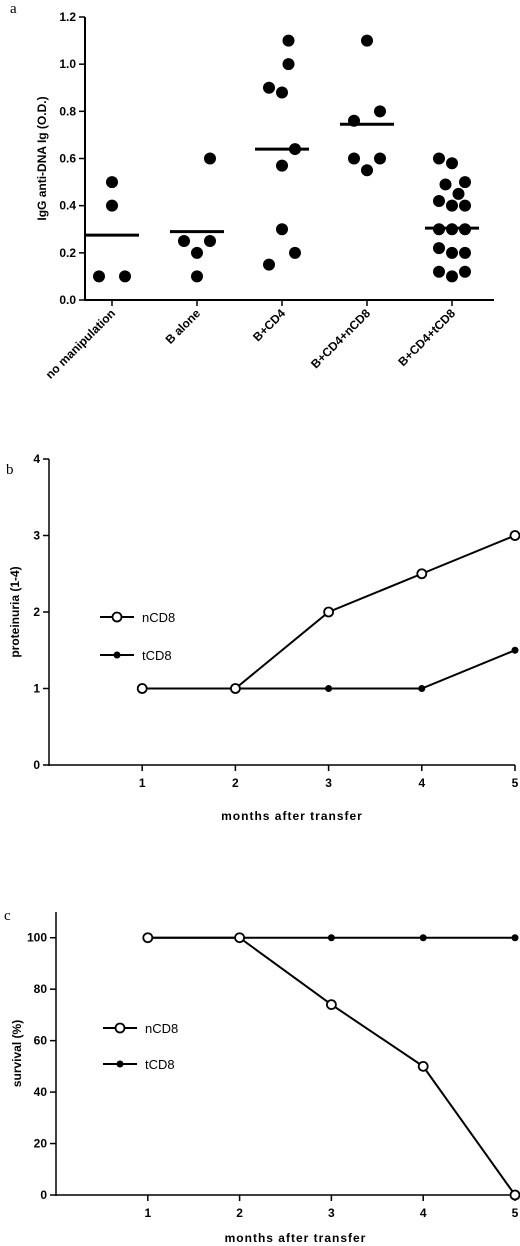 The width and height of the screenshot is (520, 1246). I want to click on x-tick-label-b: 1, so click(142, 783).